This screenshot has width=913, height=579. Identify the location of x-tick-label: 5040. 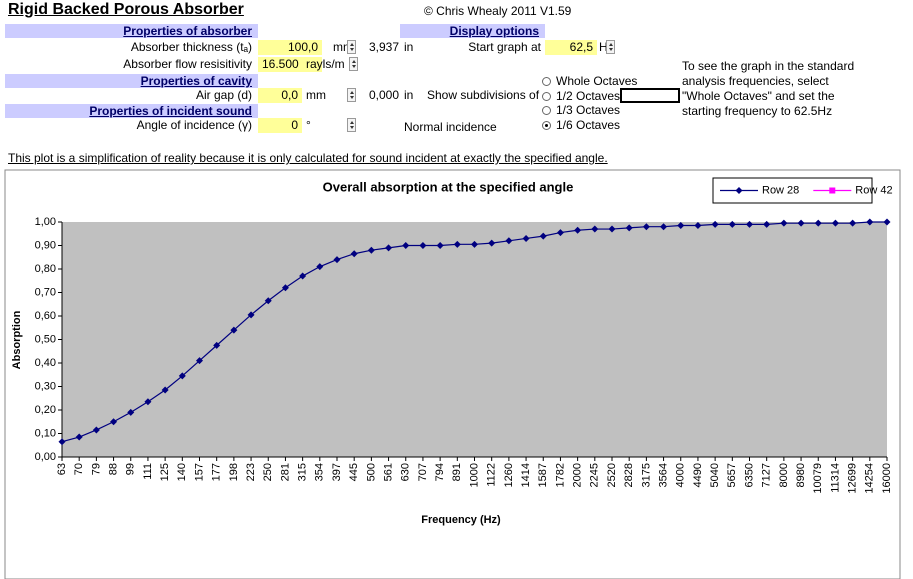
(715, 475).